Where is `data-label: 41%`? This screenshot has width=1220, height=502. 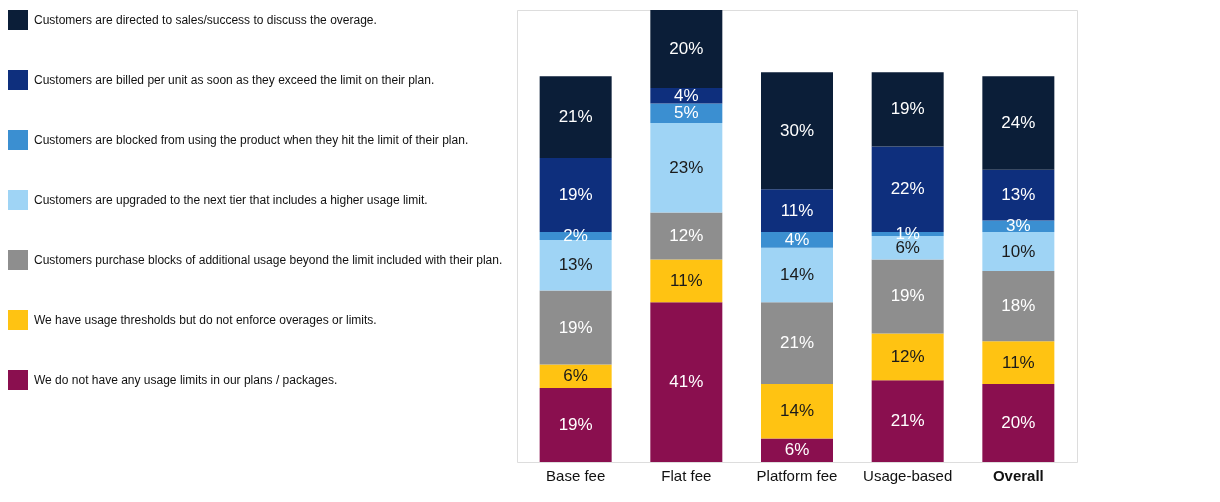
data-label: 41% is located at coordinates (686, 382).